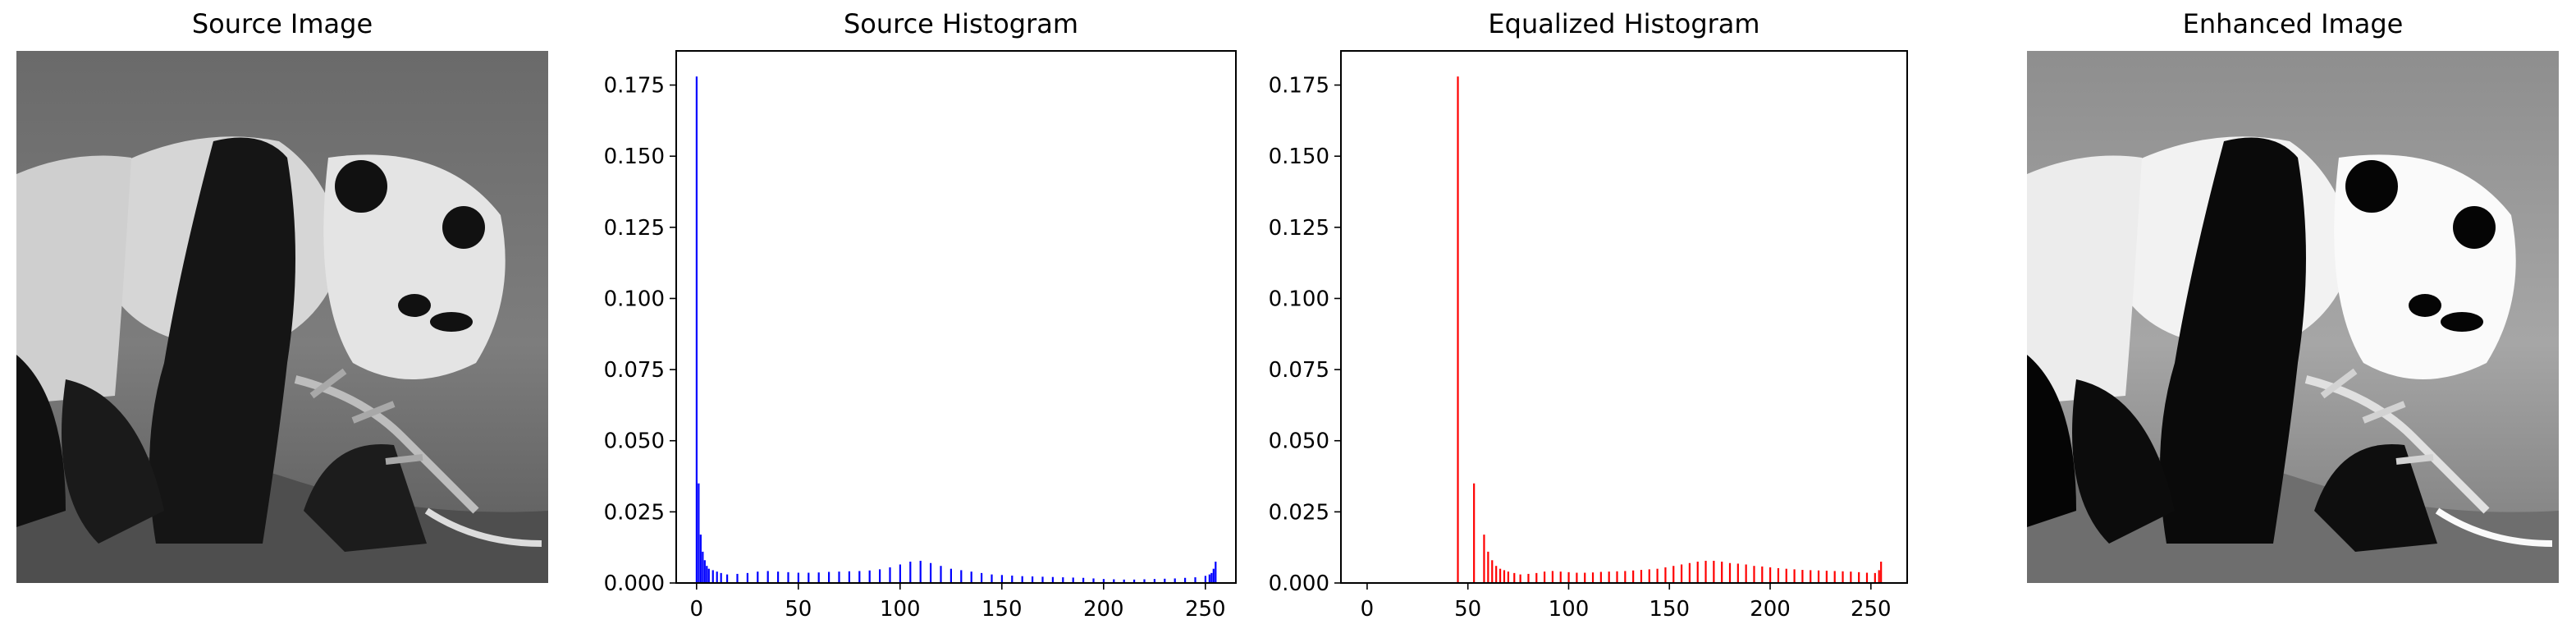 The image size is (2576, 638). I want to click on equalized-histogram-y-tick-label: 0.100, so click(1299, 299).